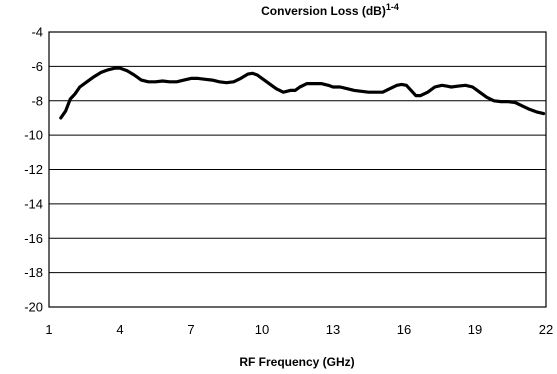  I want to click on x-tick-label: 4, so click(119, 329).